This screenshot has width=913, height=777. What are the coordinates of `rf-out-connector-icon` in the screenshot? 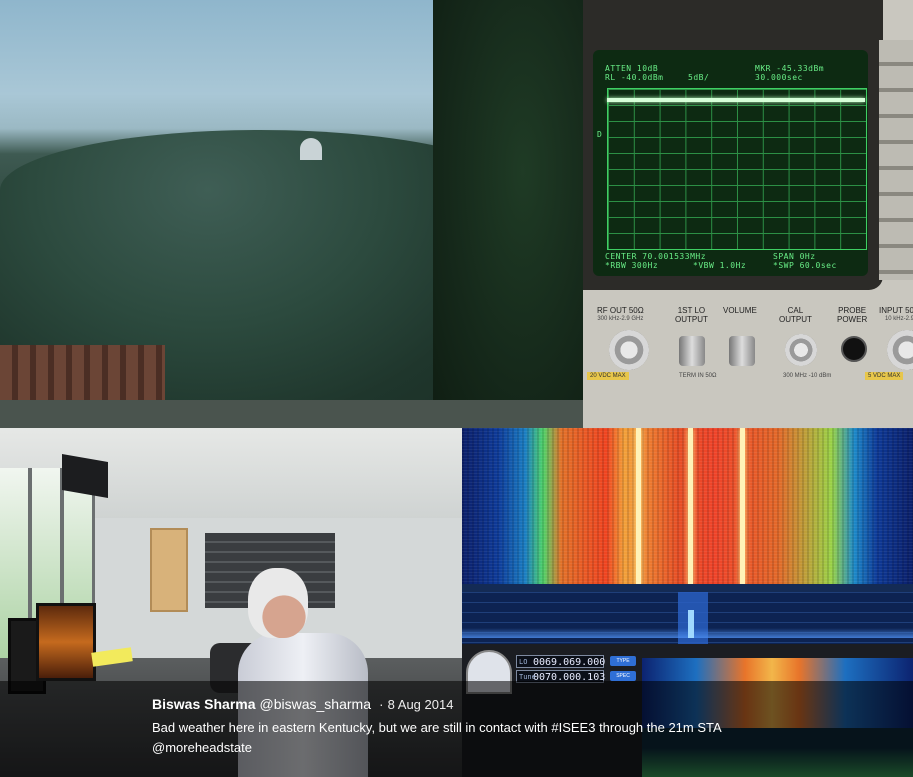 It's located at (629, 350).